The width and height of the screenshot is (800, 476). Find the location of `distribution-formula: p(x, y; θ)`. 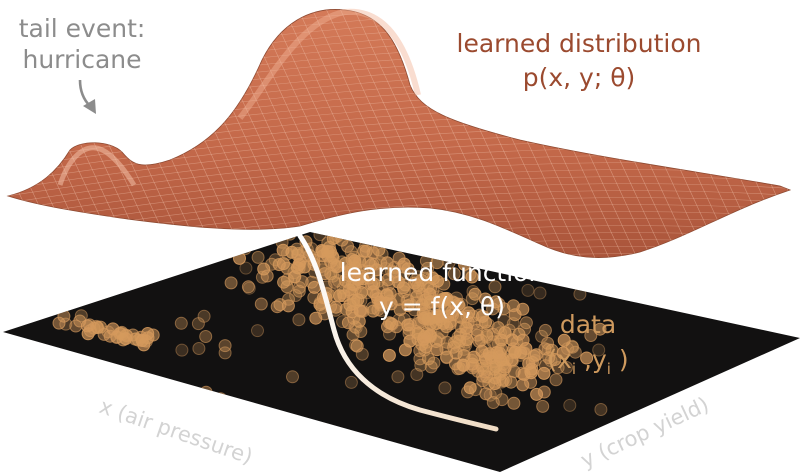

distribution-formula: p(x, y; θ) is located at coordinates (579, 77).